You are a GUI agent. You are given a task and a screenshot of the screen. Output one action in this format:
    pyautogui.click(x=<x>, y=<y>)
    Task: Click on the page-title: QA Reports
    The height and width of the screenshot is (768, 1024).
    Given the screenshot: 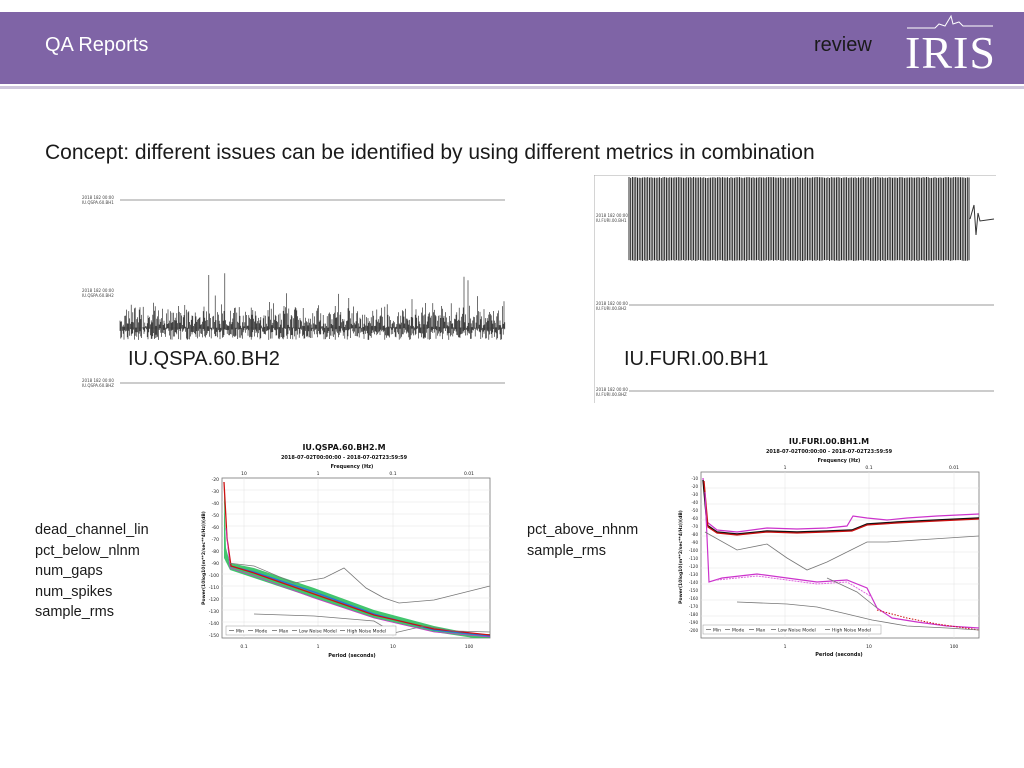 What is the action you would take?
    pyautogui.click(x=97, y=45)
    